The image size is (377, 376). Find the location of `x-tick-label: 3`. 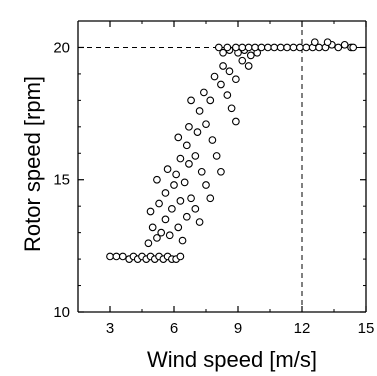

x-tick-label: 3 is located at coordinates (110, 328).